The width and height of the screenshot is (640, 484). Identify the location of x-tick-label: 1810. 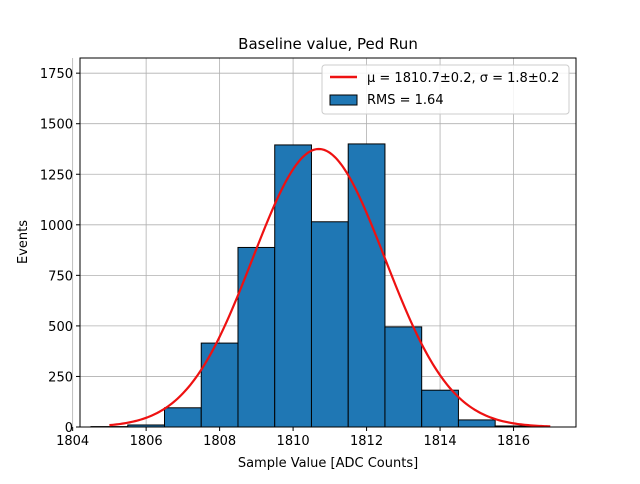
(293, 441).